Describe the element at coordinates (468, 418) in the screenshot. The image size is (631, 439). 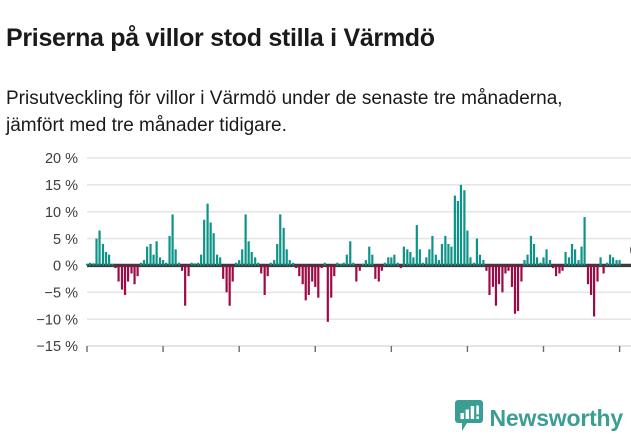
I see `bar-chart-speech-bubble-icon` at that location.